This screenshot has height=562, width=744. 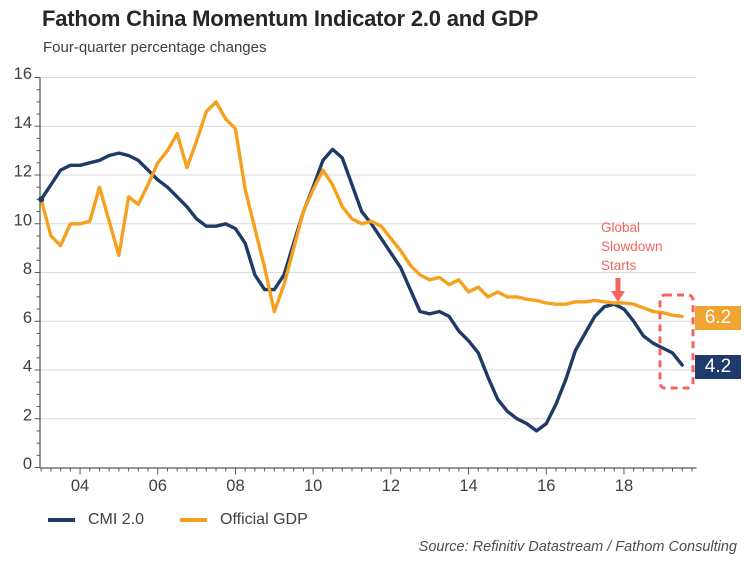 I want to click on annotation-line: Global, so click(x=621, y=227).